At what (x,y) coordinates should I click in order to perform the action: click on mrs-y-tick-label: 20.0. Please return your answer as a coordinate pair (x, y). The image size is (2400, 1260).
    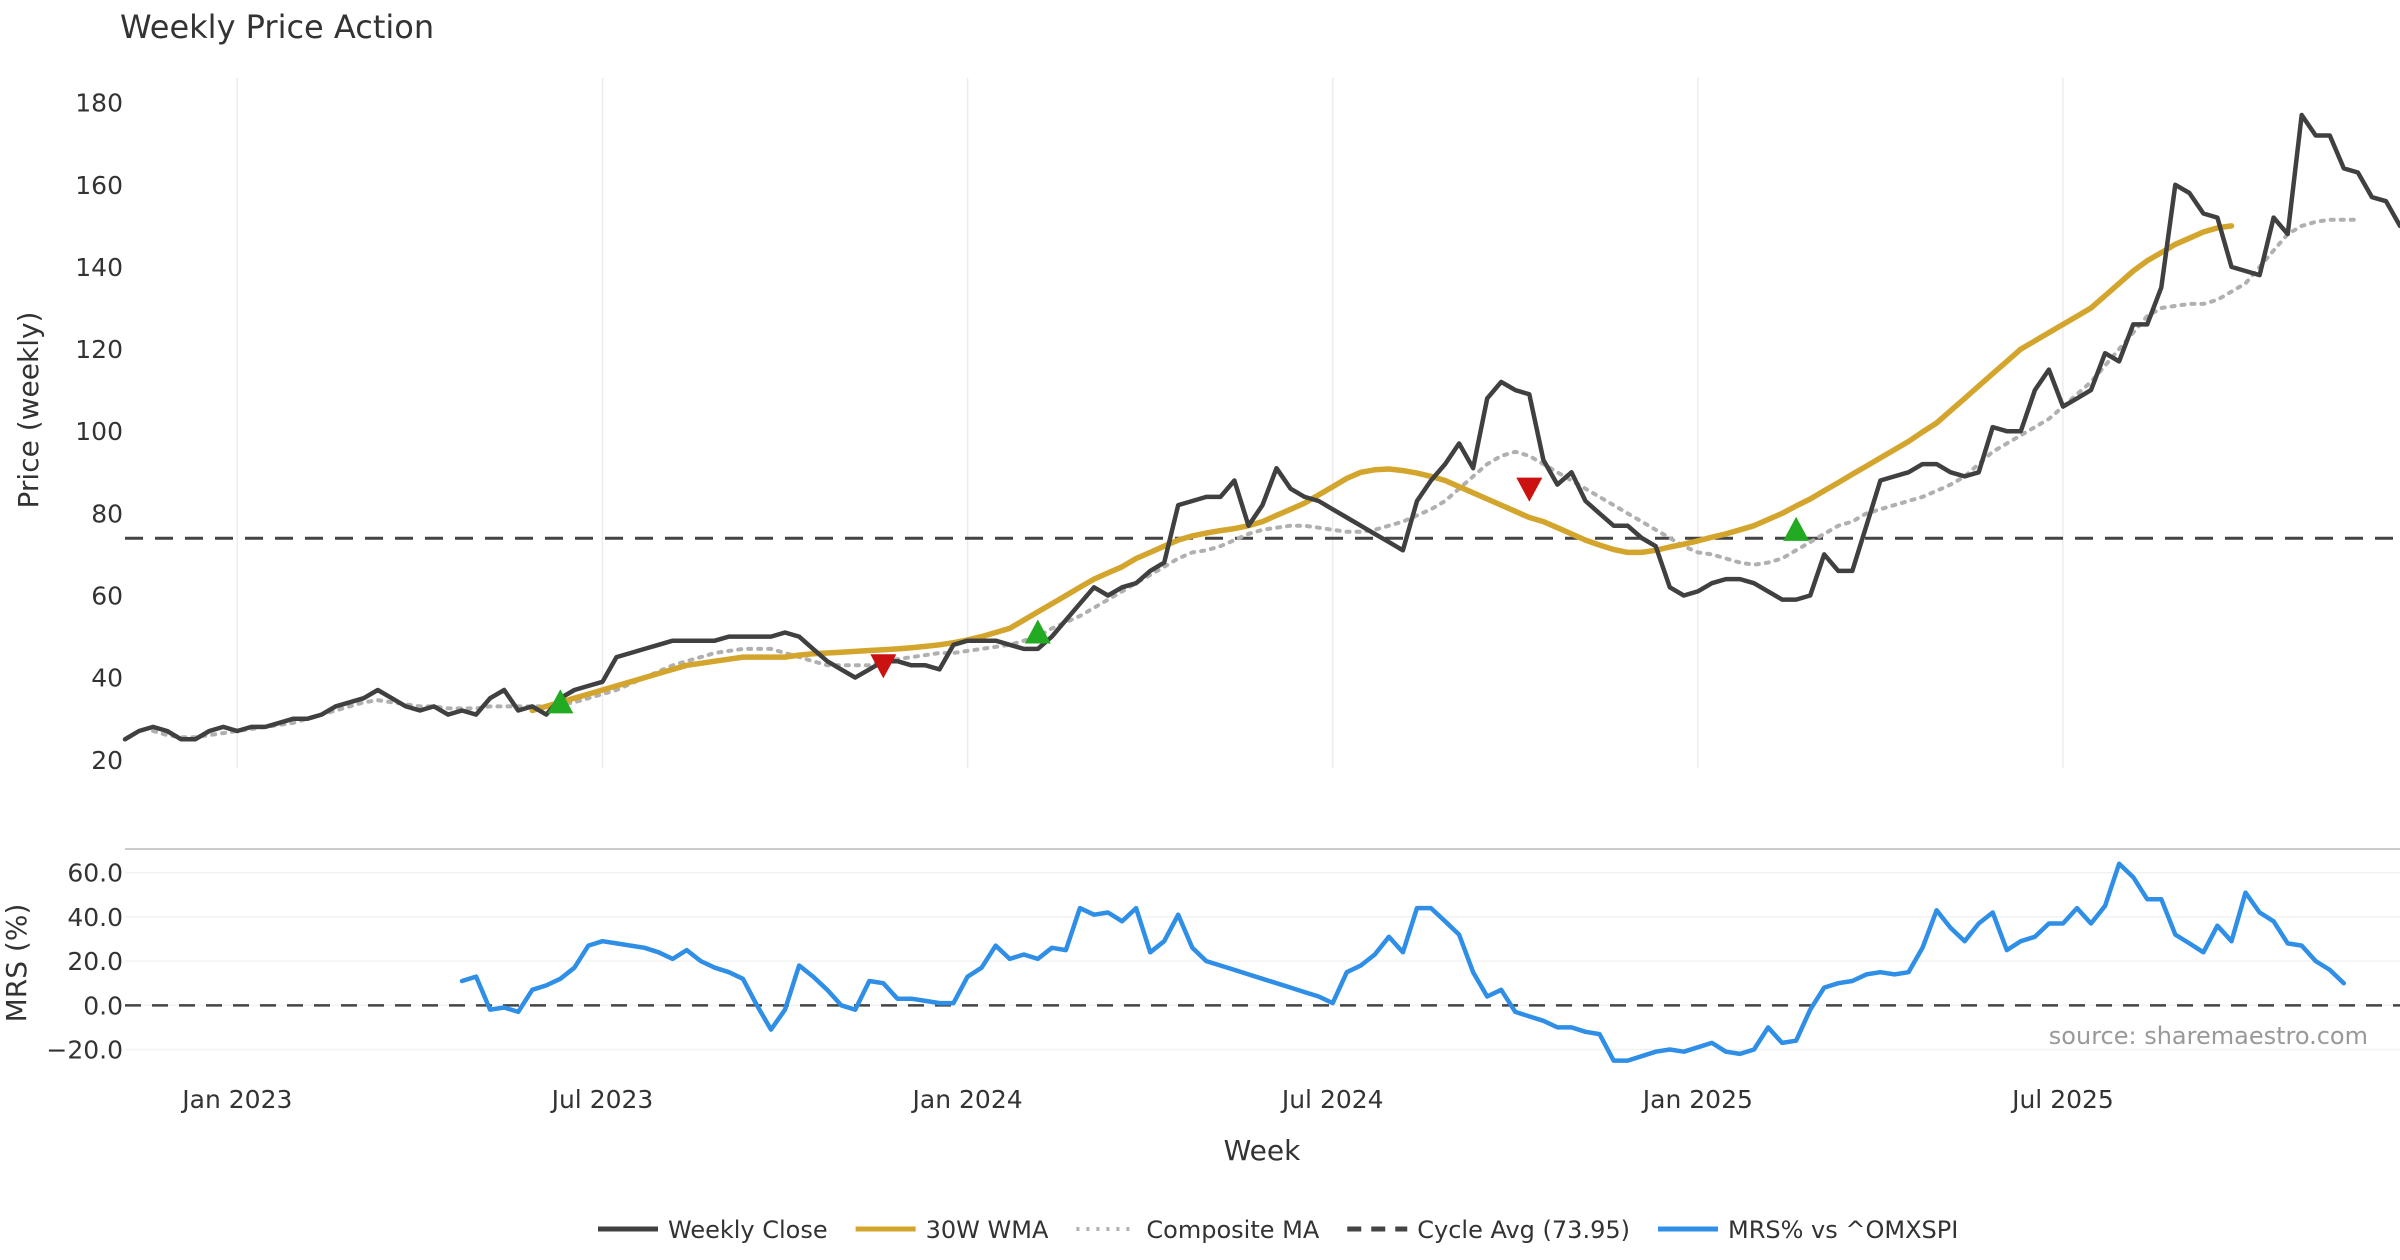
    Looking at the image, I should click on (95, 961).